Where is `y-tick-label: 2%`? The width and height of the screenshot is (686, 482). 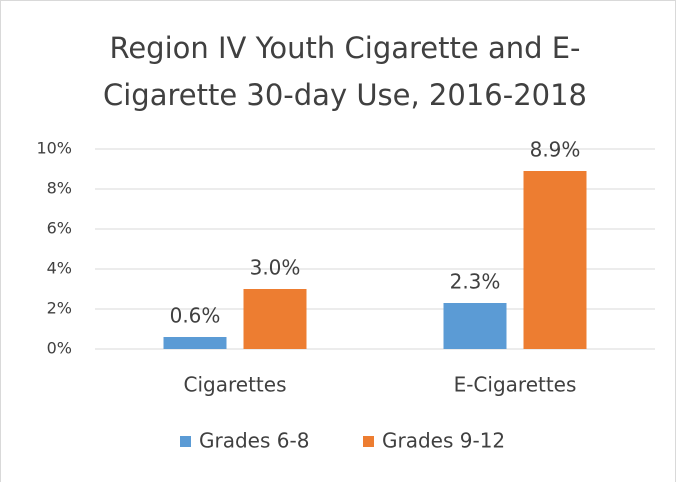
y-tick-label: 2% is located at coordinates (59, 308).